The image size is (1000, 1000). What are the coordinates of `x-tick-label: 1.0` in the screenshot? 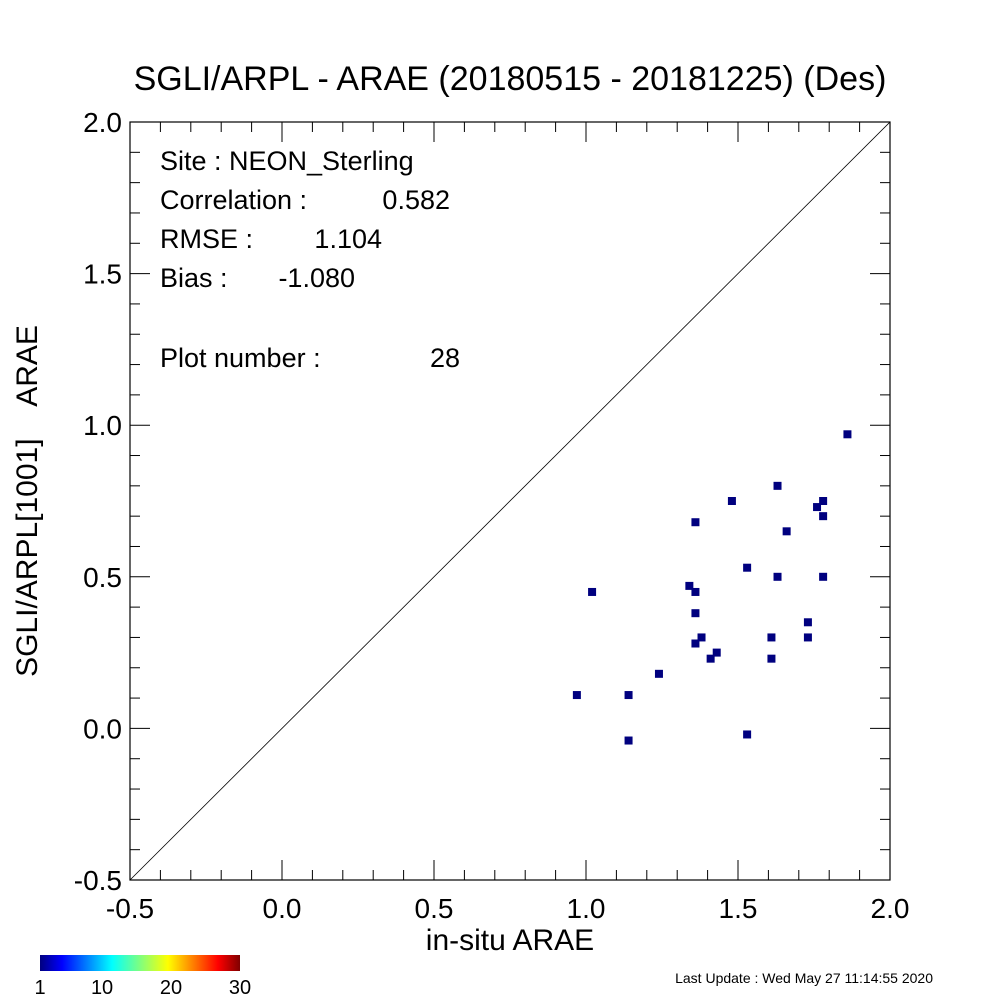 It's located at (586, 908).